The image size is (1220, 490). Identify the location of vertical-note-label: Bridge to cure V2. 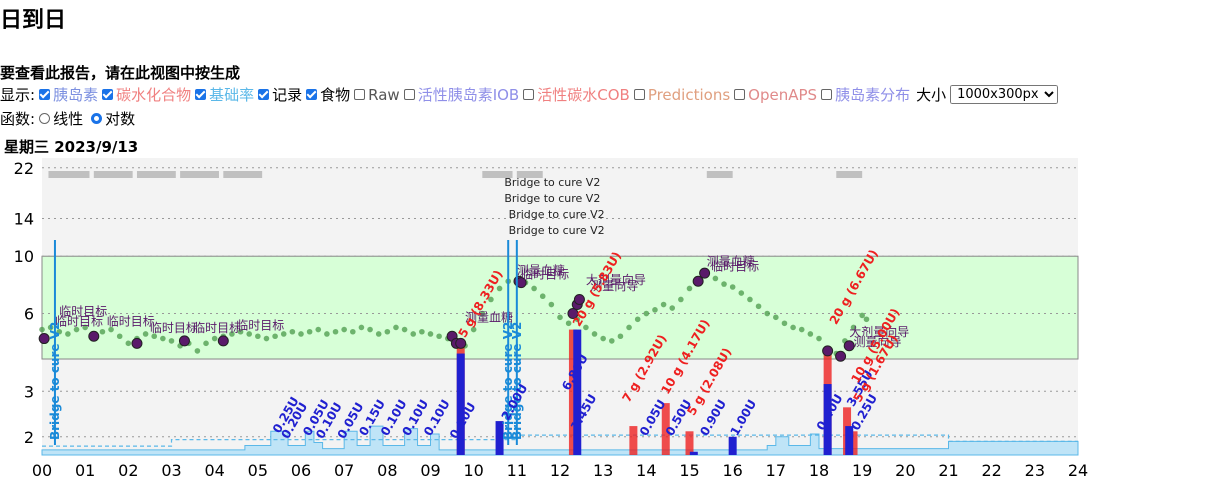
(508, 381).